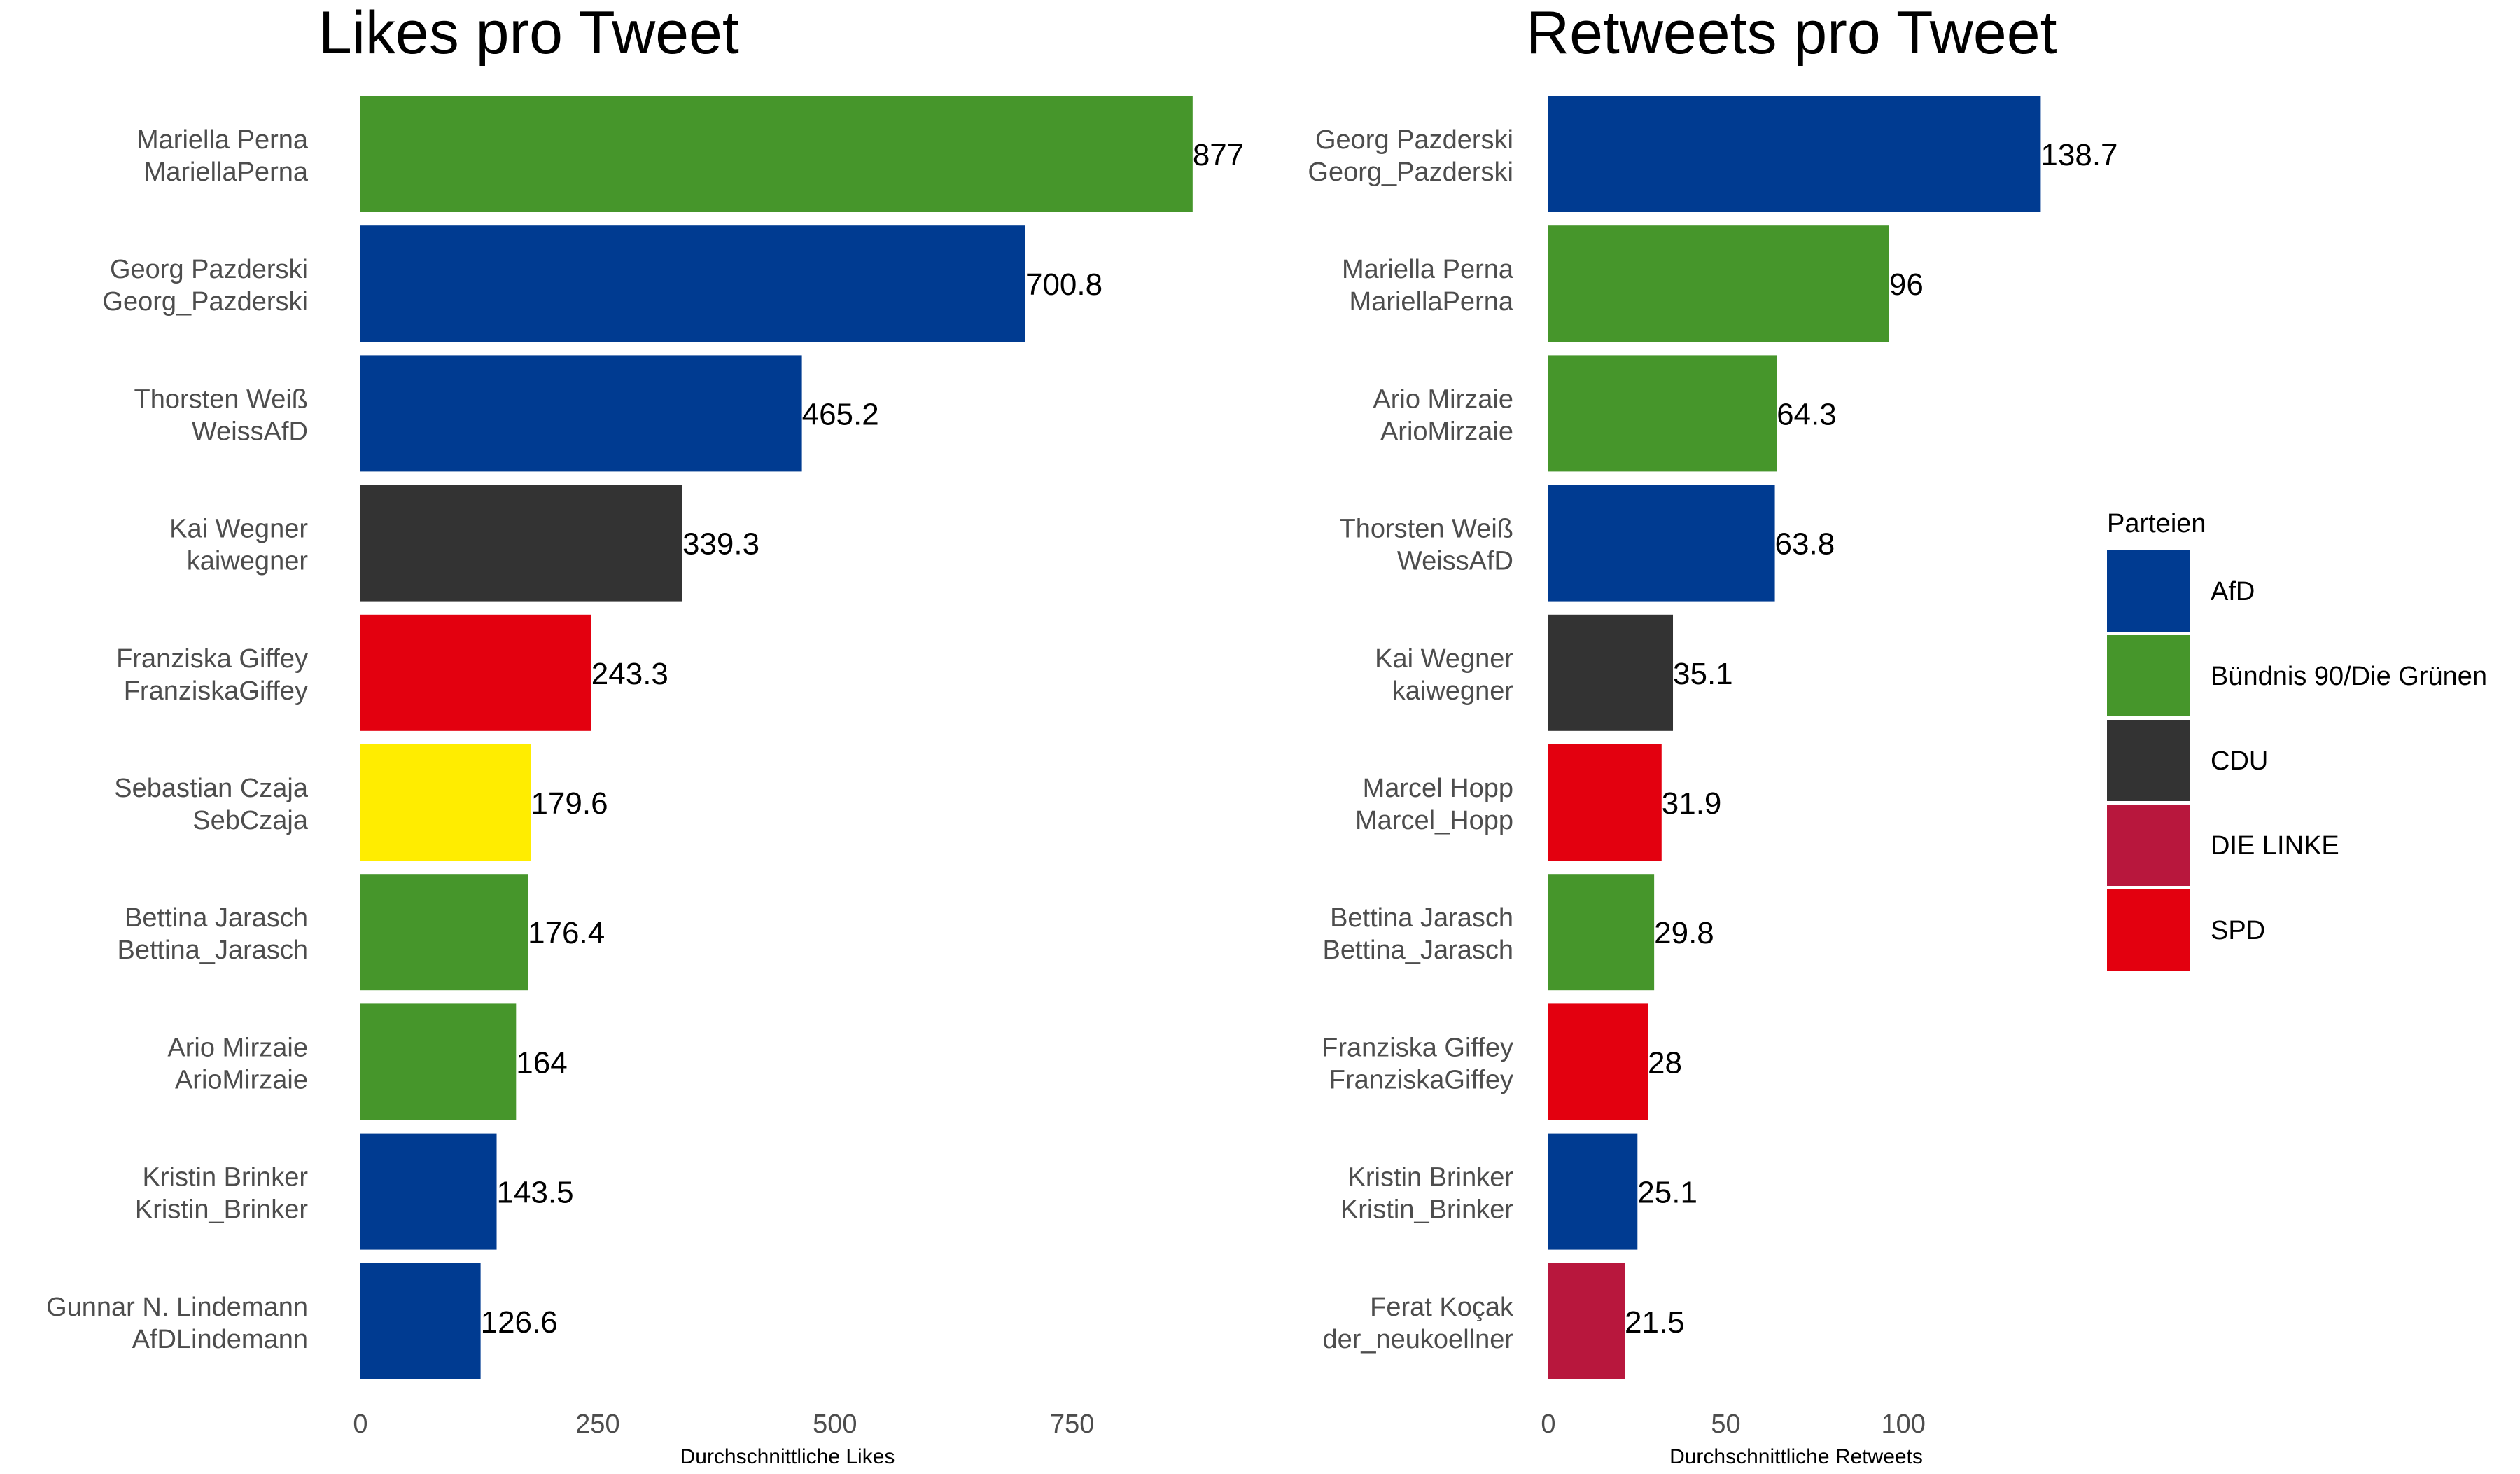 The height and width of the screenshot is (1474, 2520). Describe the element at coordinates (519, 1322) in the screenshot. I see `likes-data-label: 126.6` at that location.